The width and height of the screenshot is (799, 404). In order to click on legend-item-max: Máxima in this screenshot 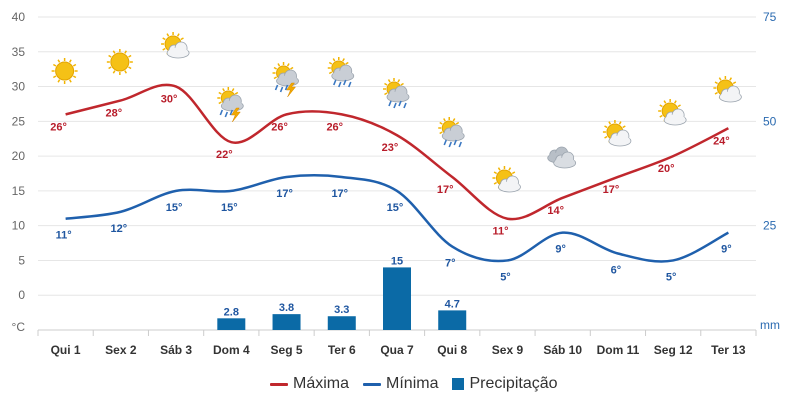, I will do `click(309, 384)`.